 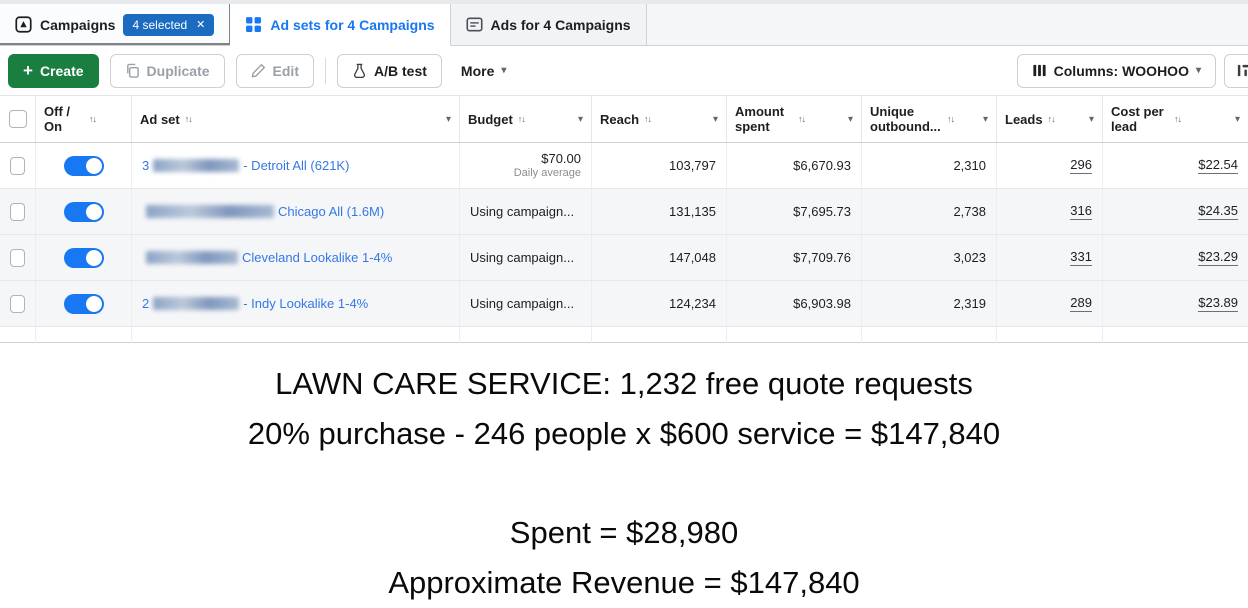 What do you see at coordinates (929, 165) in the screenshot?
I see `unique-outbound-cell: 2,310` at bounding box center [929, 165].